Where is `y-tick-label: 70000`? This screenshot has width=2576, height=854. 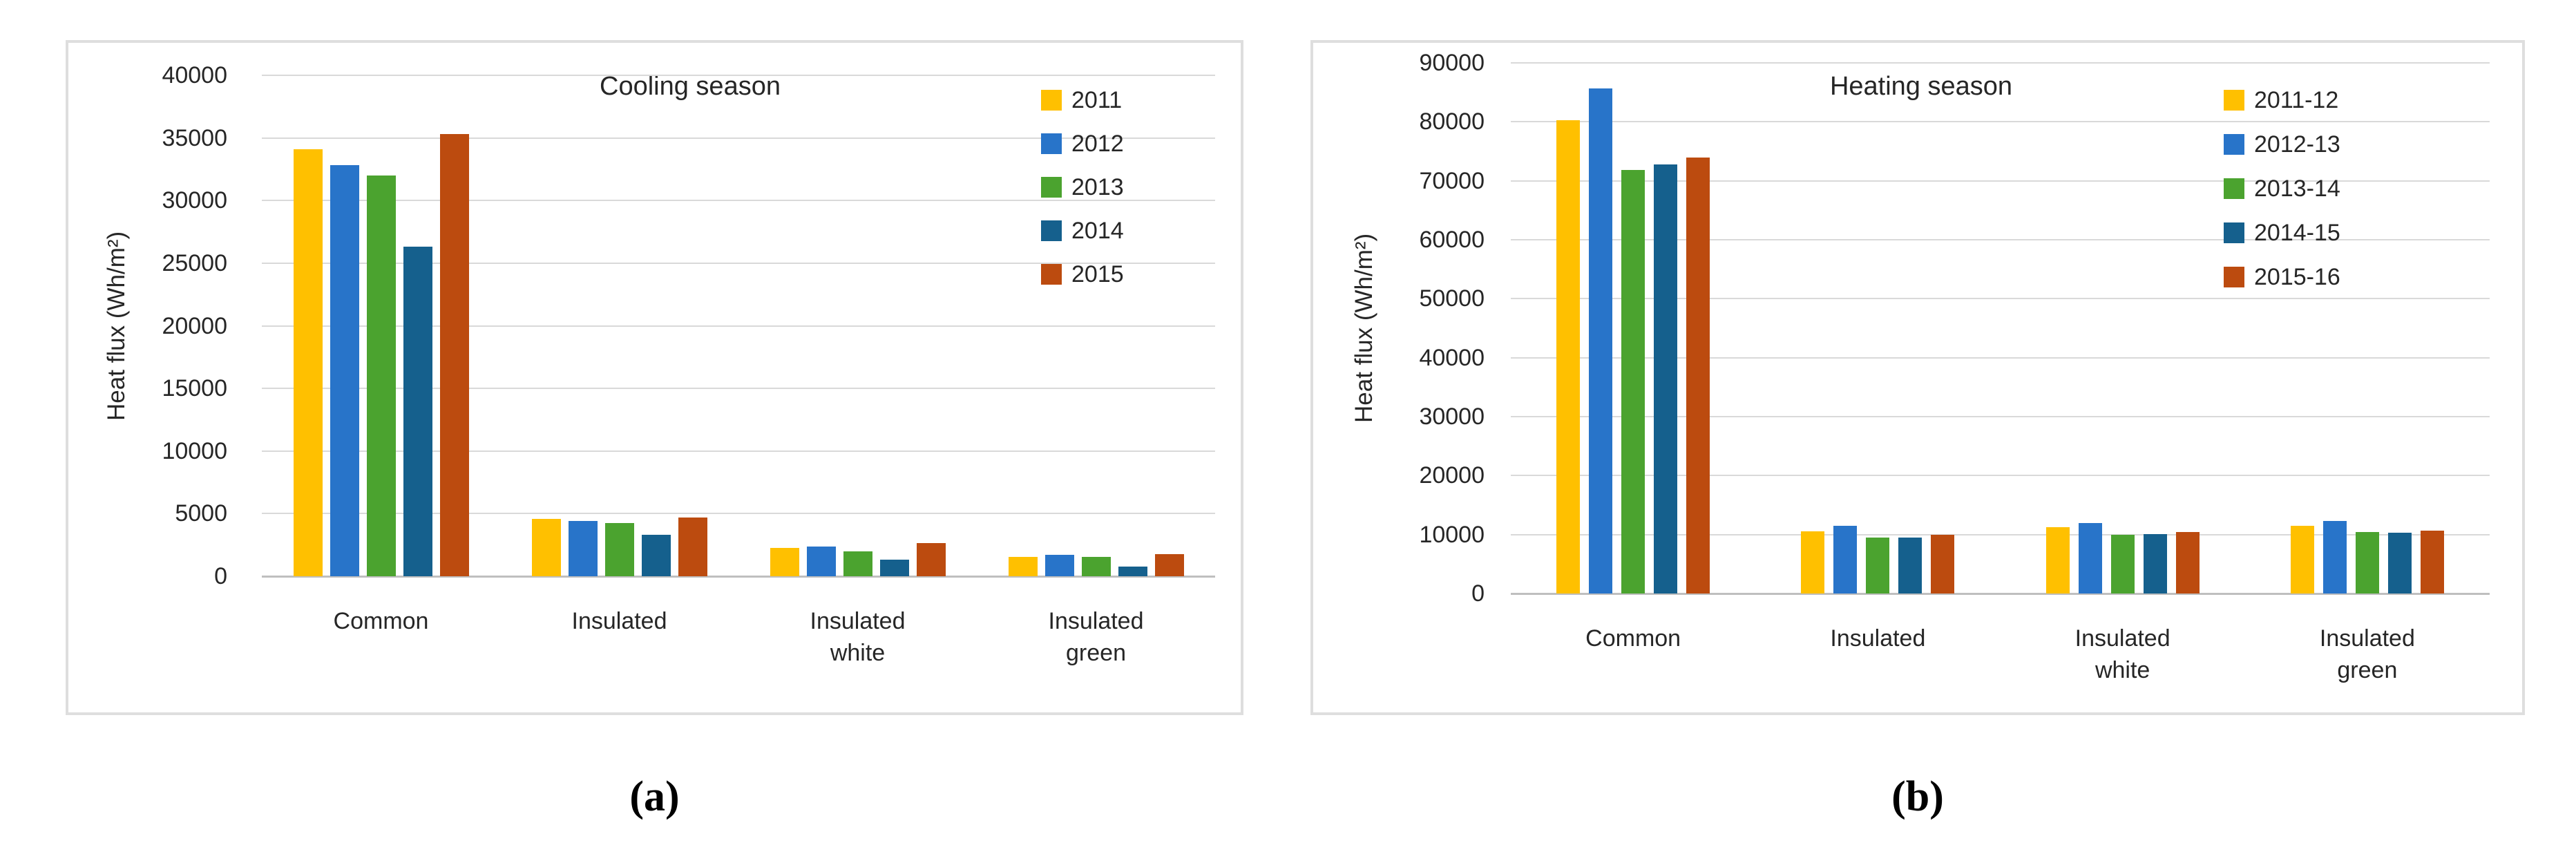 y-tick-label: 70000 is located at coordinates (1452, 180).